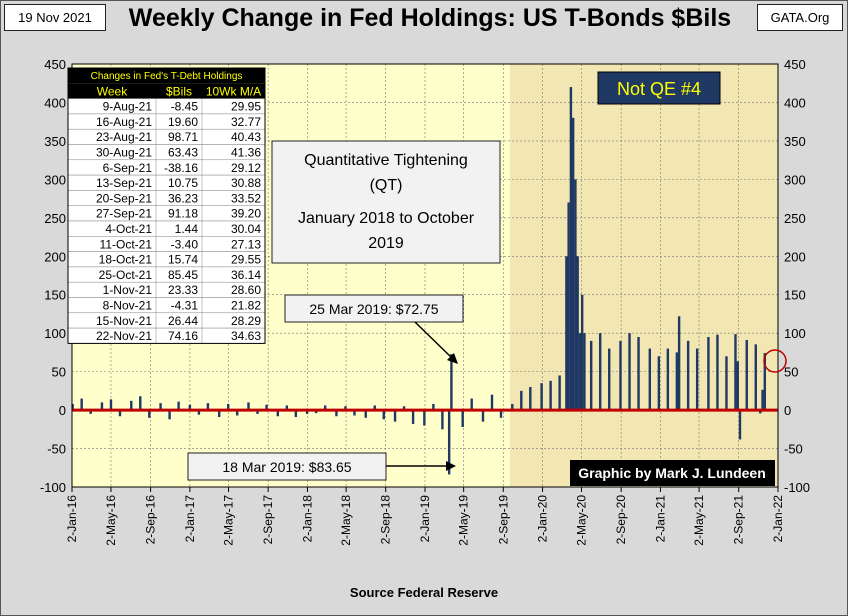  I want to click on qt-text-line: January 2018 to October, so click(386, 218).